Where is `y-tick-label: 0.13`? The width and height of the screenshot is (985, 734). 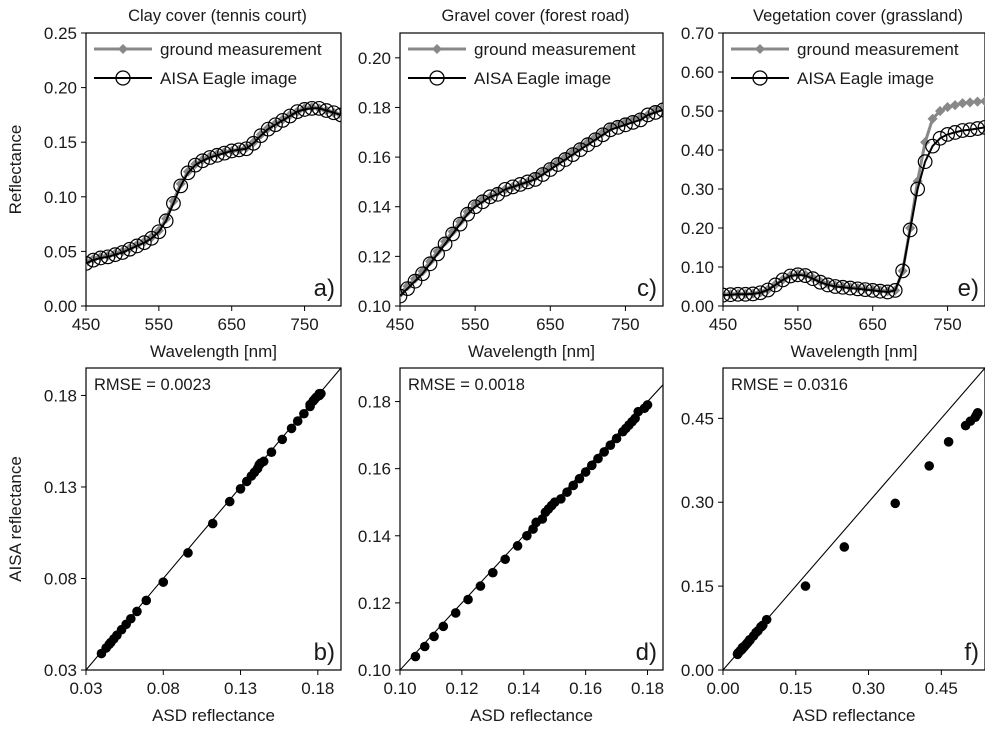 y-tick-label: 0.13 is located at coordinates (60, 487).